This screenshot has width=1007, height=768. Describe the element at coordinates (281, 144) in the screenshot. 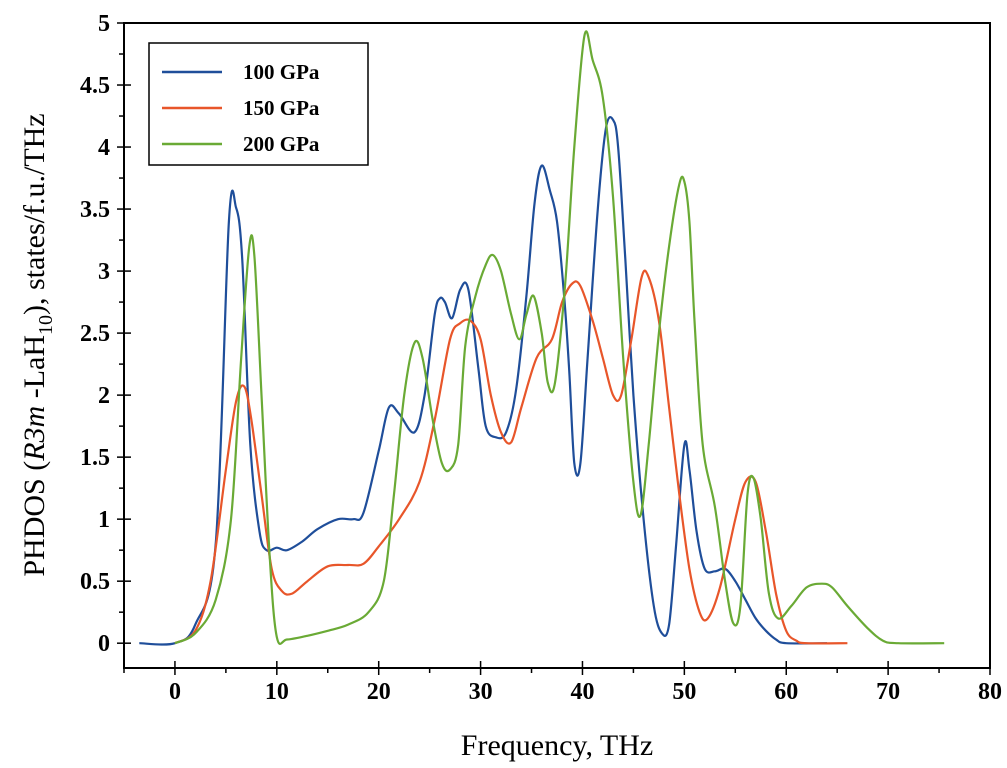

I see `legend-label-200gpa: 200 GPa` at that location.